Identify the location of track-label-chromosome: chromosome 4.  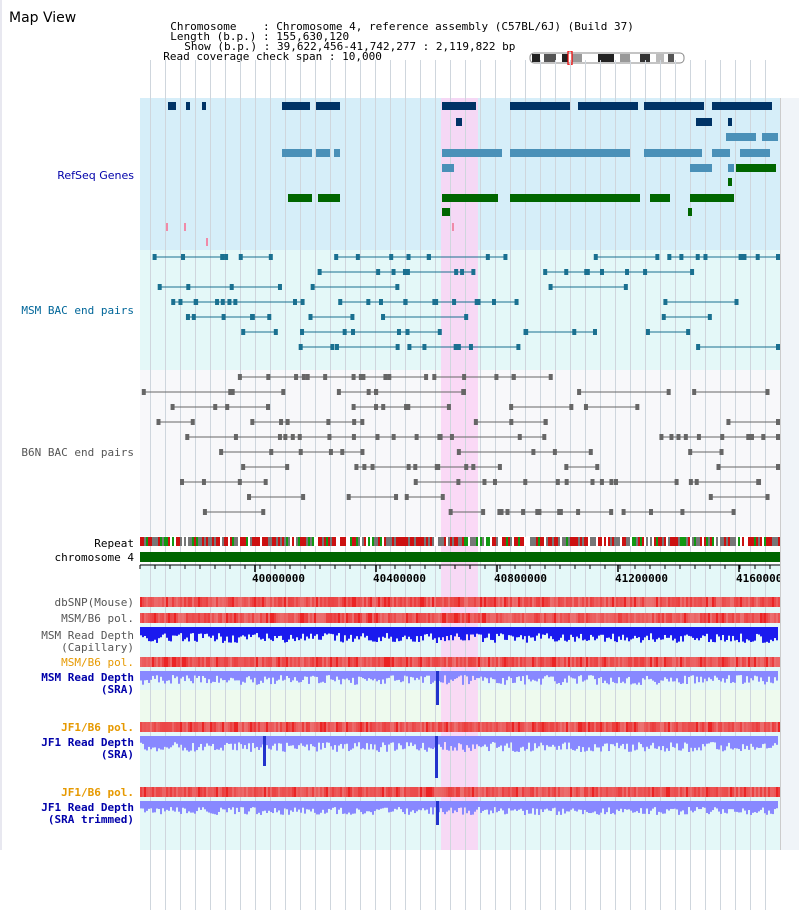
(94, 557).